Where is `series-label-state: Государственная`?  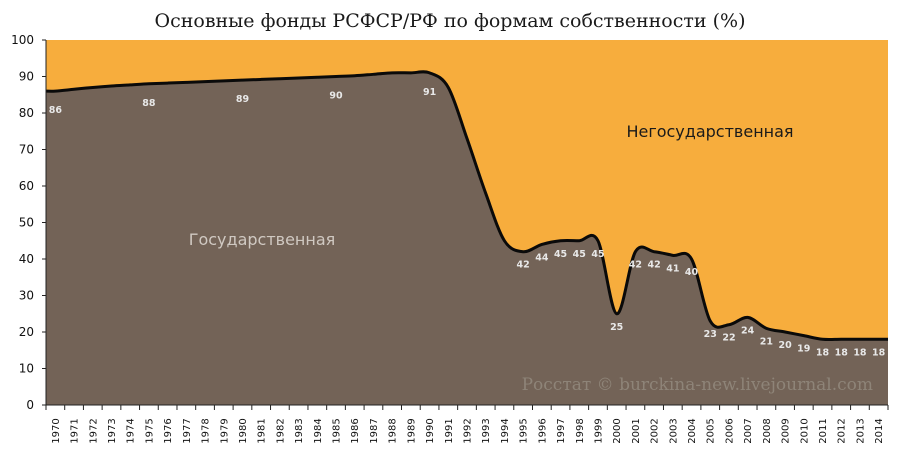 series-label-state: Государственная is located at coordinates (262, 239).